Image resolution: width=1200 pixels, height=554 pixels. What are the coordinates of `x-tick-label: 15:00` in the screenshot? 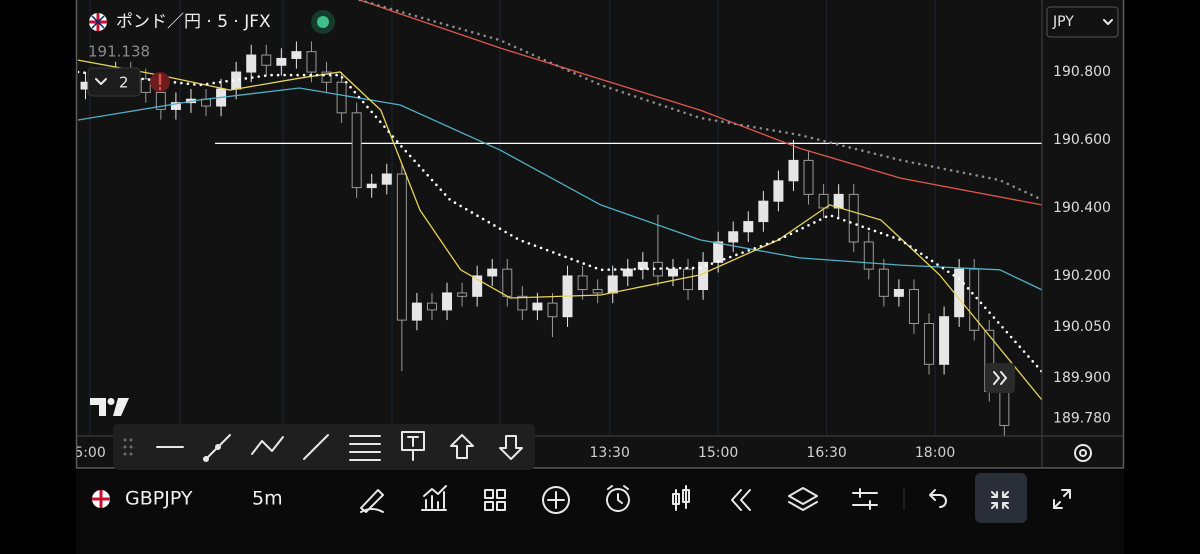 It's located at (718, 453).